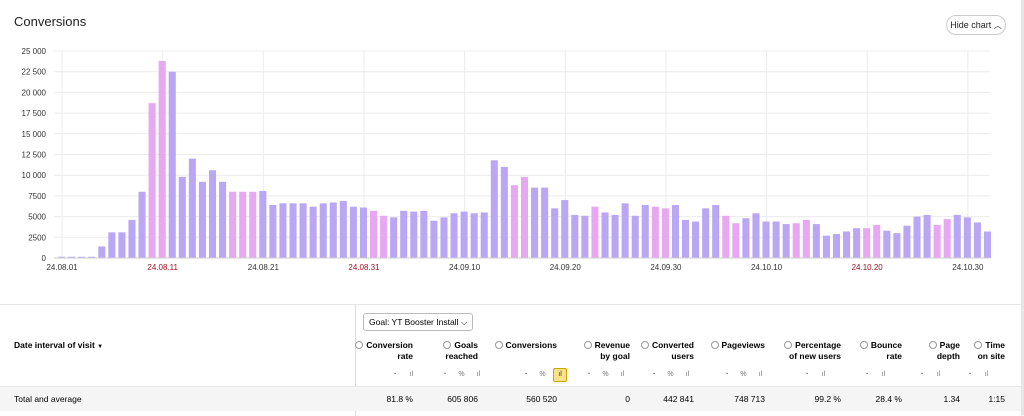  Describe the element at coordinates (606, 351) in the screenshot. I see `column-header: Revenue by goal` at that location.